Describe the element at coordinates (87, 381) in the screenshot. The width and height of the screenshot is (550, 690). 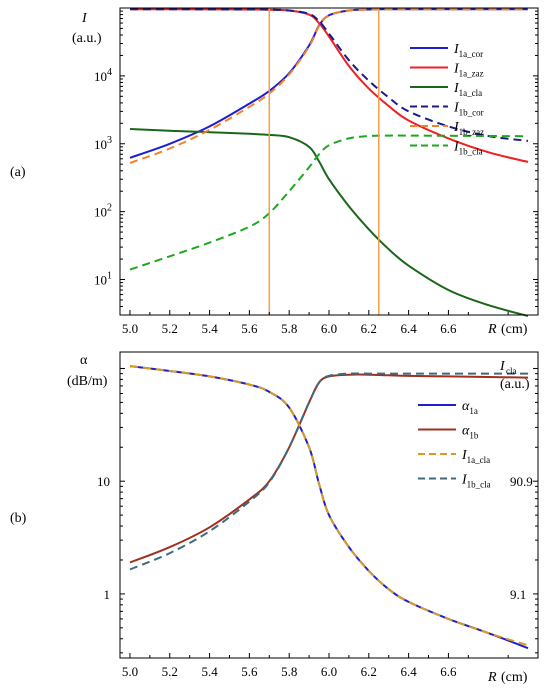
I see `panel-b-y-unit: (dB/m)` at that location.